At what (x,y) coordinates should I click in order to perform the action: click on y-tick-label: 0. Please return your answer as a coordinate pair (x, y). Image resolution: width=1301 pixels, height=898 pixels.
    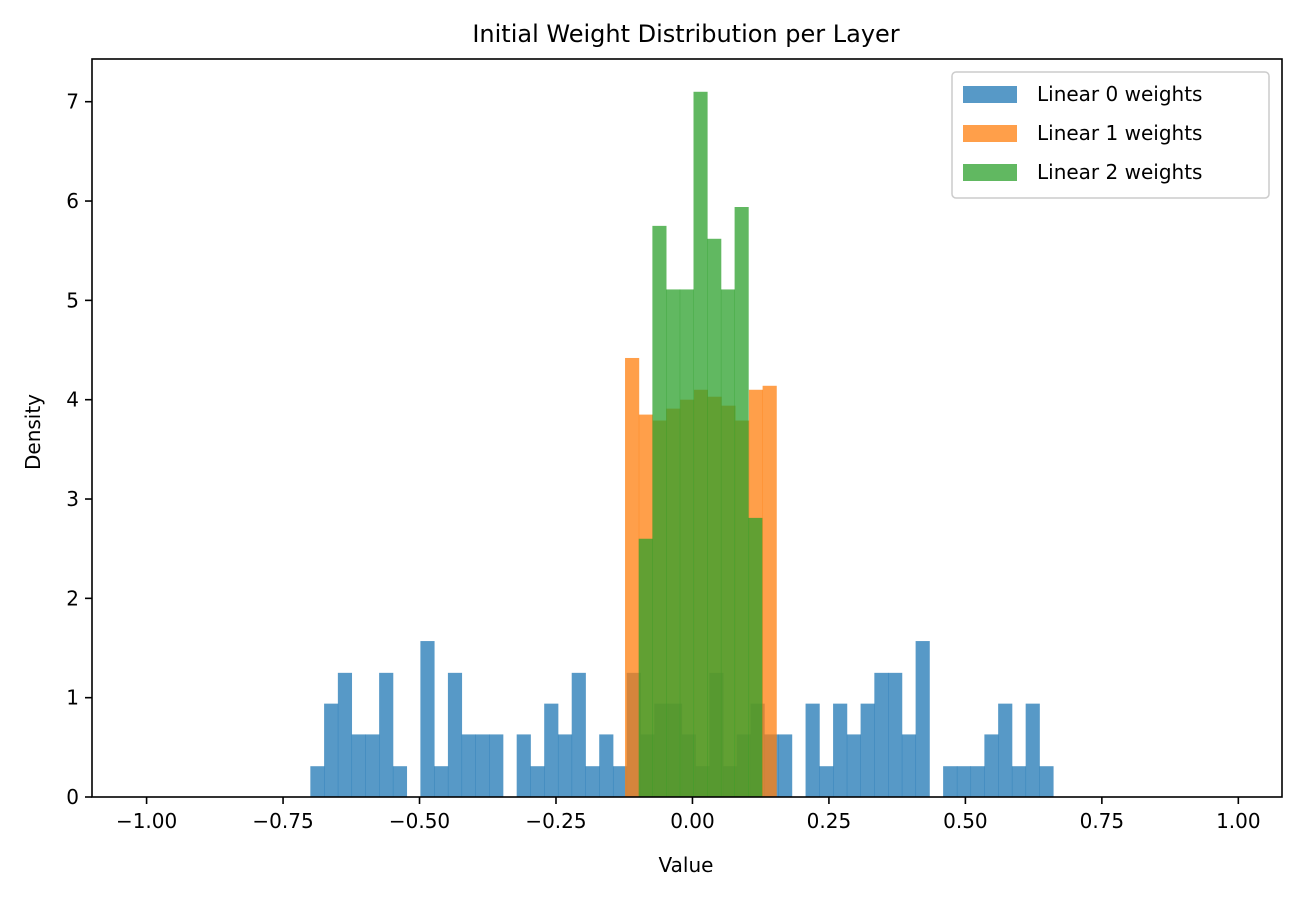
    Looking at the image, I should click on (72, 797).